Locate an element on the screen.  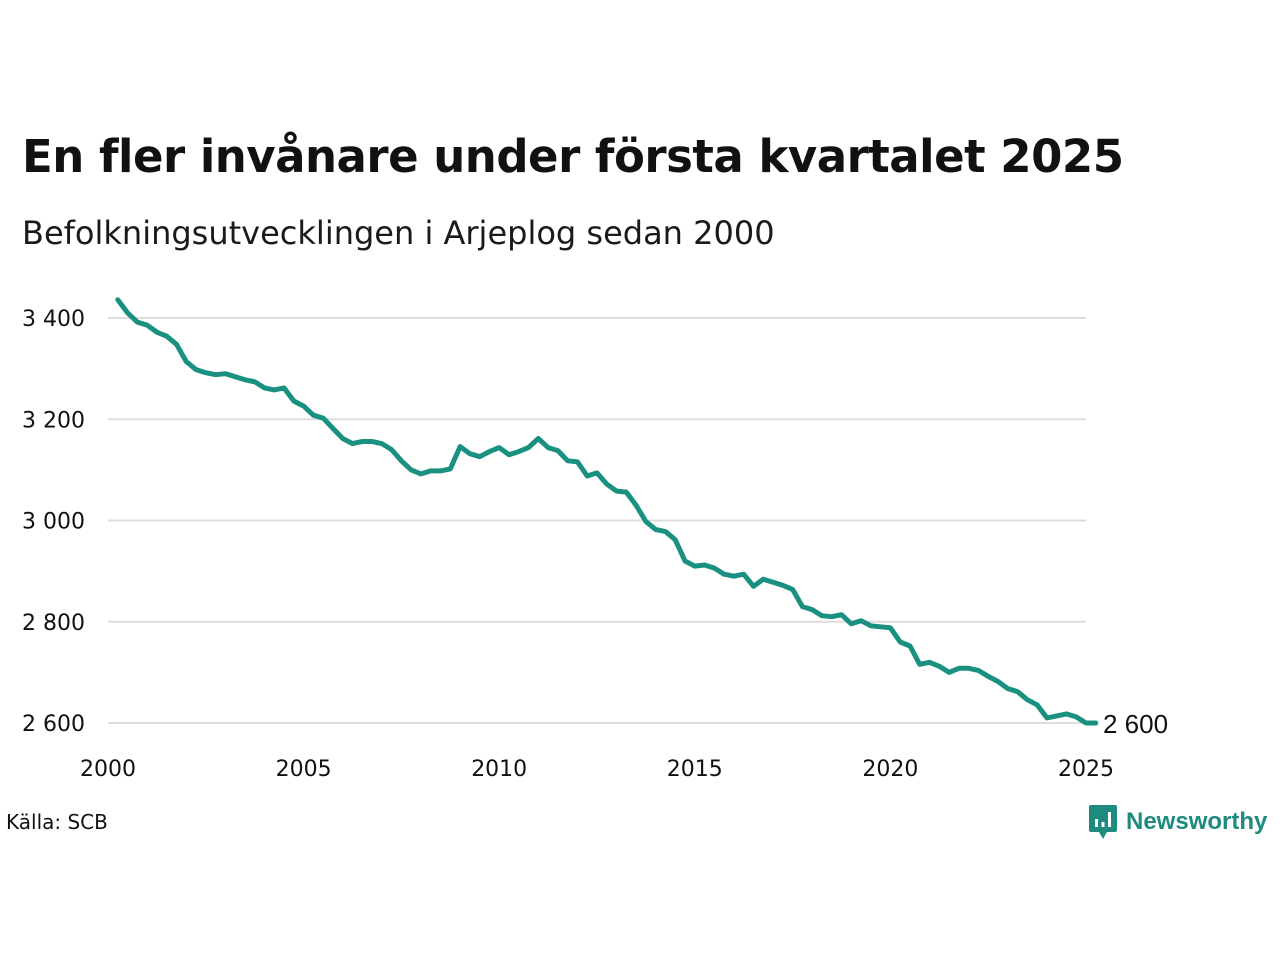
y-tick-label: 2 600 is located at coordinates (53, 724).